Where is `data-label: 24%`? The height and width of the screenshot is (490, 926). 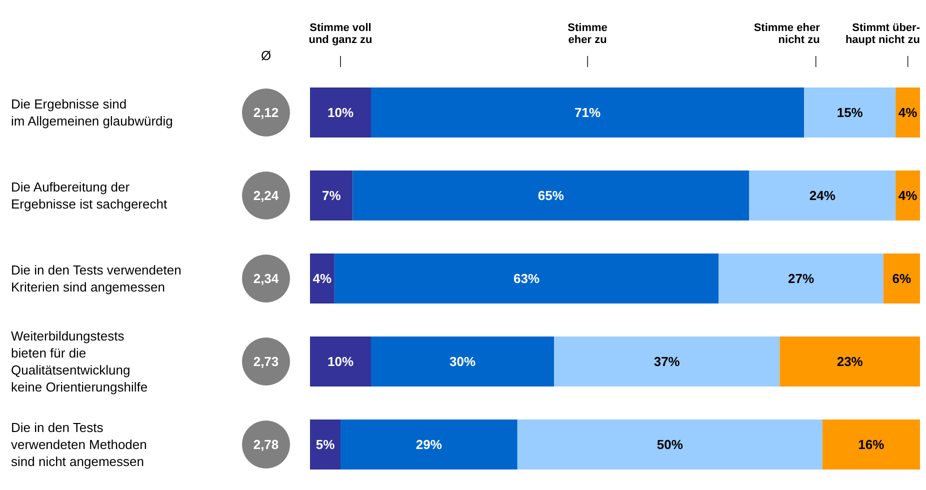 data-label: 24% is located at coordinates (822, 195).